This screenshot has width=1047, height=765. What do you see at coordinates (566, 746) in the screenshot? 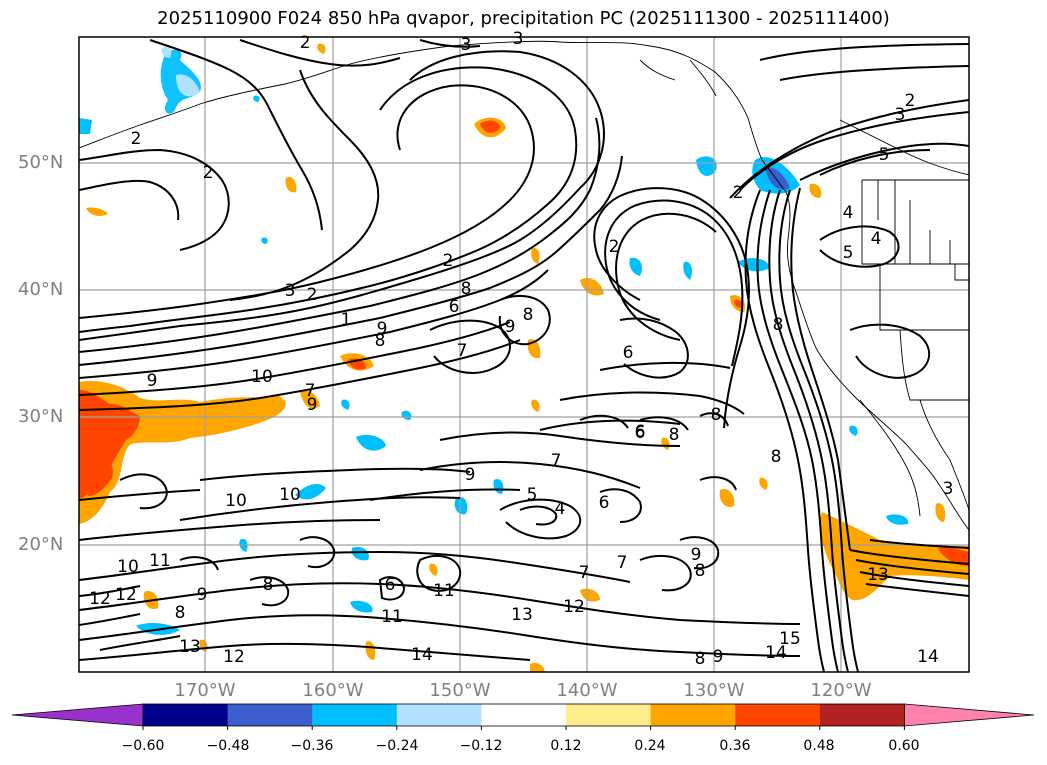
I see `colorbar-tick-0.12: 0.12` at bounding box center [566, 746].